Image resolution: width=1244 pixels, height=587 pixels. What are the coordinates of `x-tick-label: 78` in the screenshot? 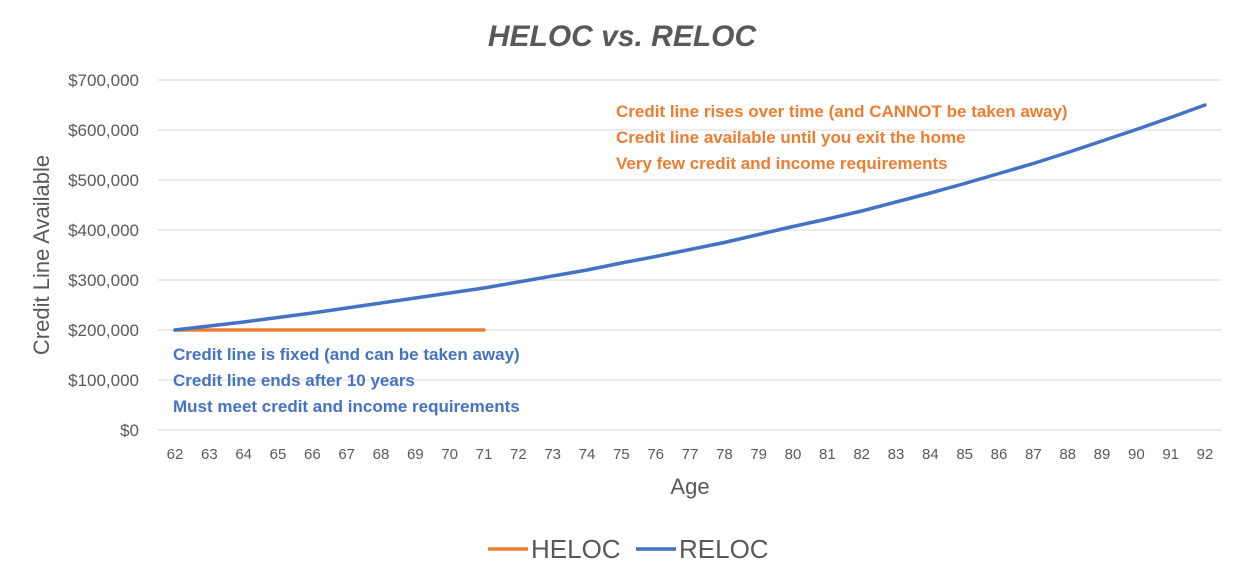 It's located at (724, 454).